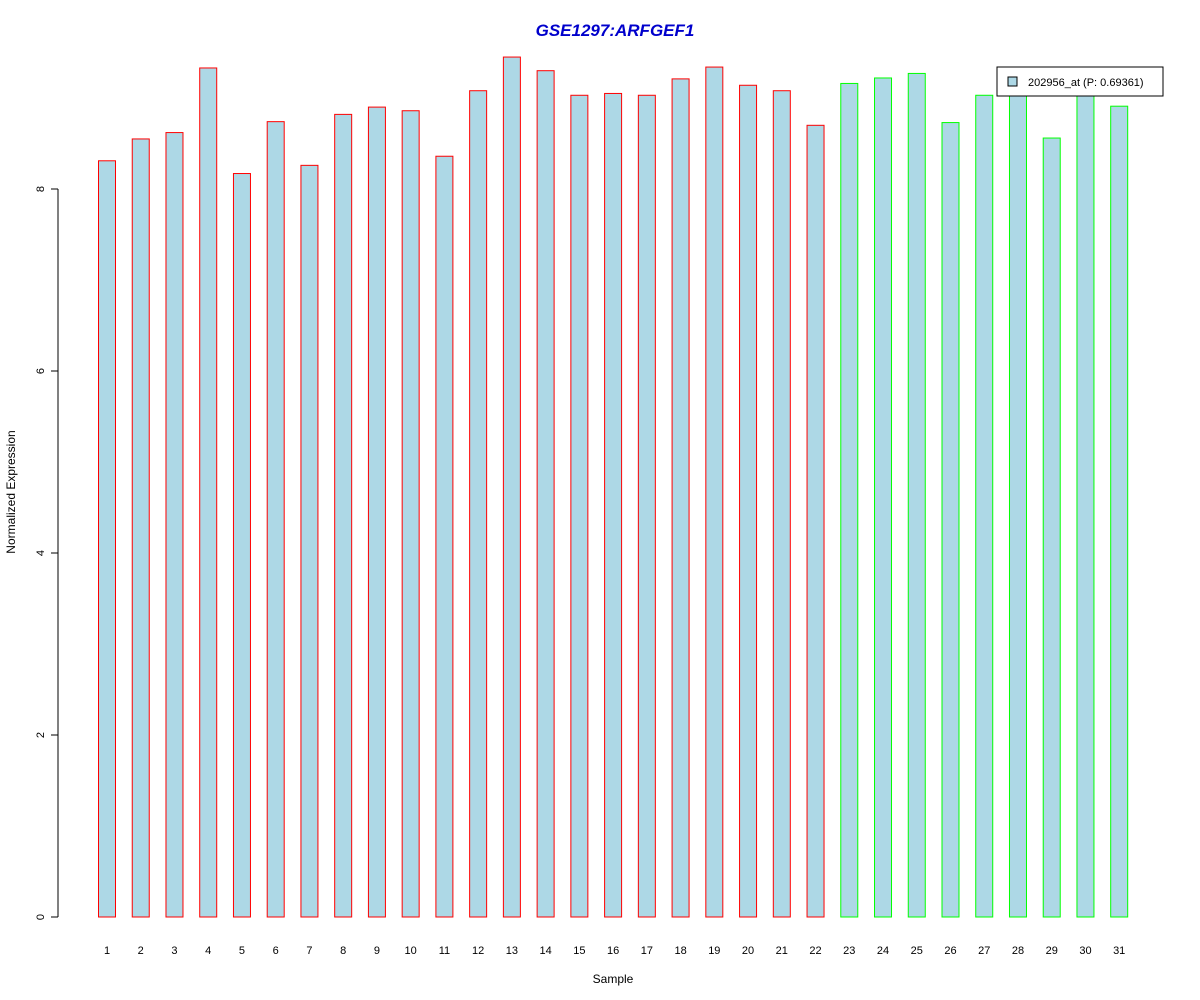 This screenshot has height=1000, width=1200. I want to click on y-axis: 0 2 4 6 8, so click(47, 553).